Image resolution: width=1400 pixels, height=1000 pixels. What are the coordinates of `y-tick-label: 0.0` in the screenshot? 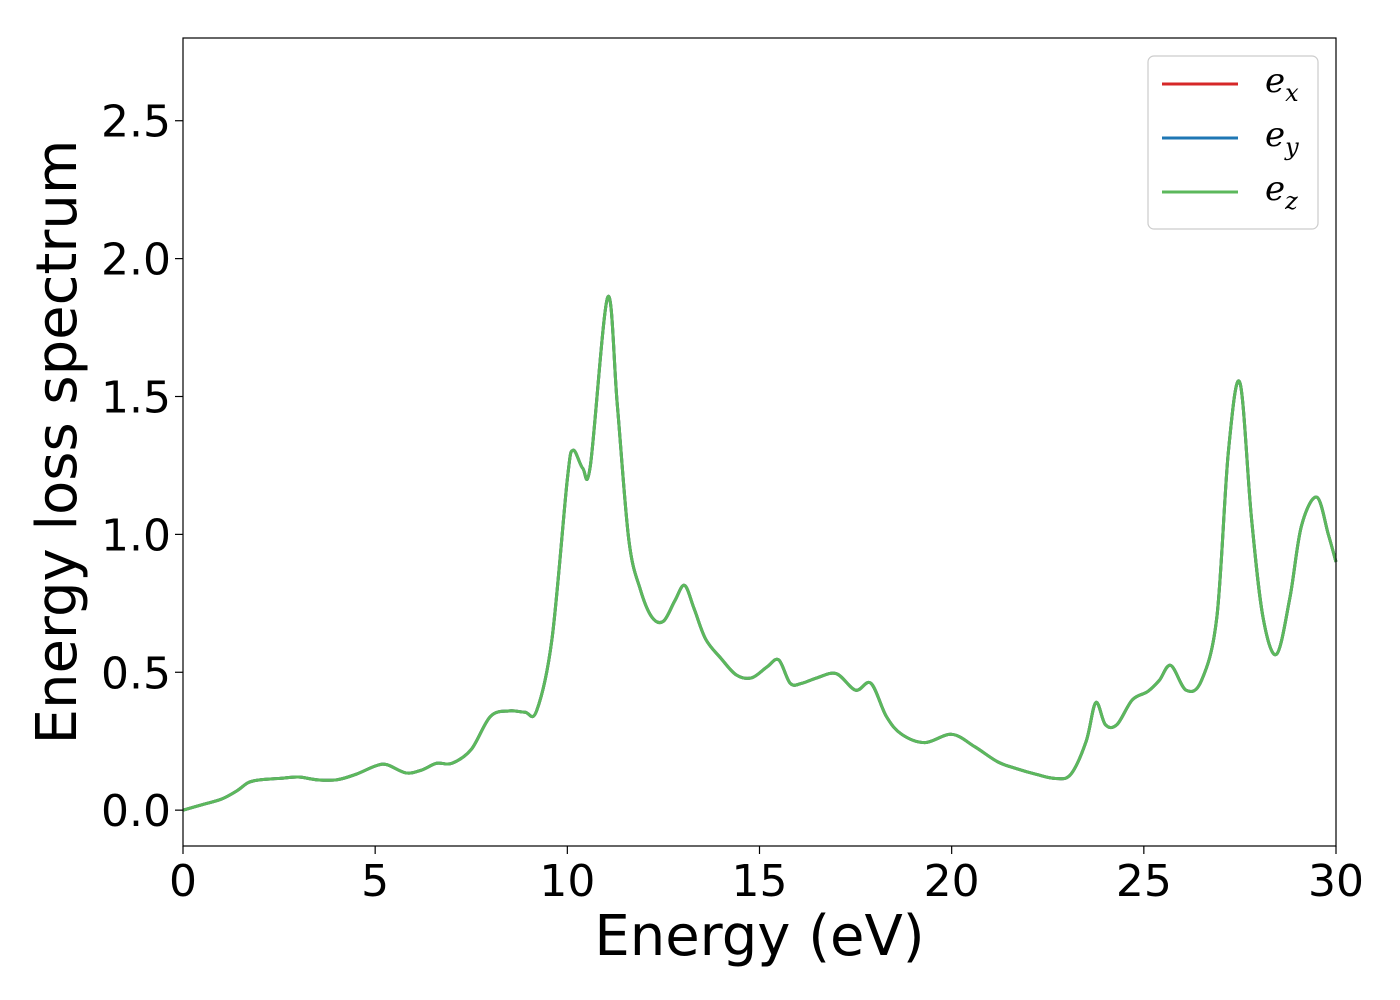 It's located at (136, 811).